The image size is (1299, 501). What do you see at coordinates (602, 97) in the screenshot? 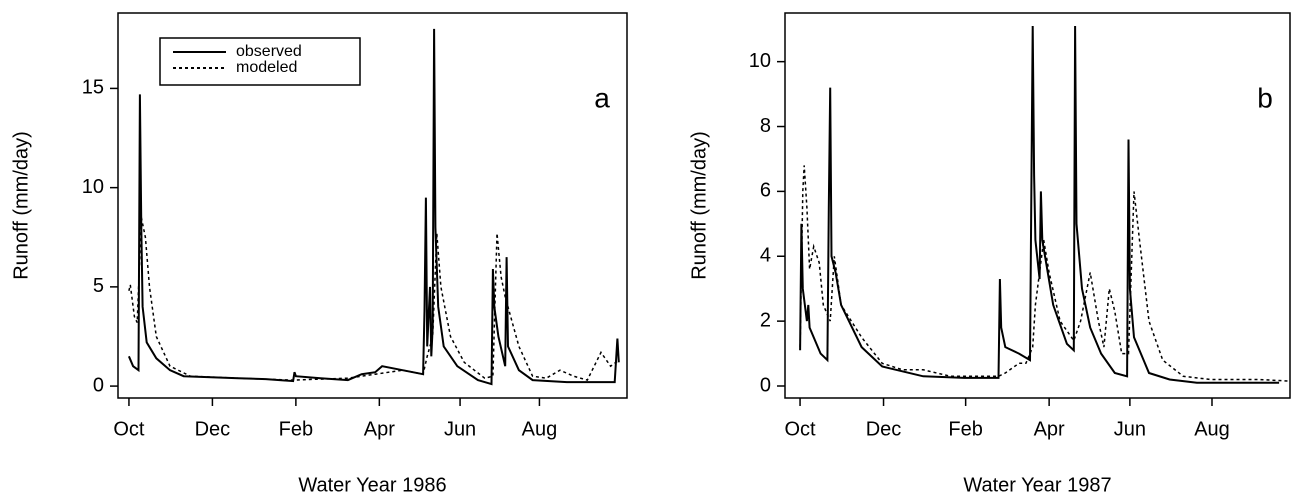
I see `panel-letter: a` at bounding box center [602, 97].